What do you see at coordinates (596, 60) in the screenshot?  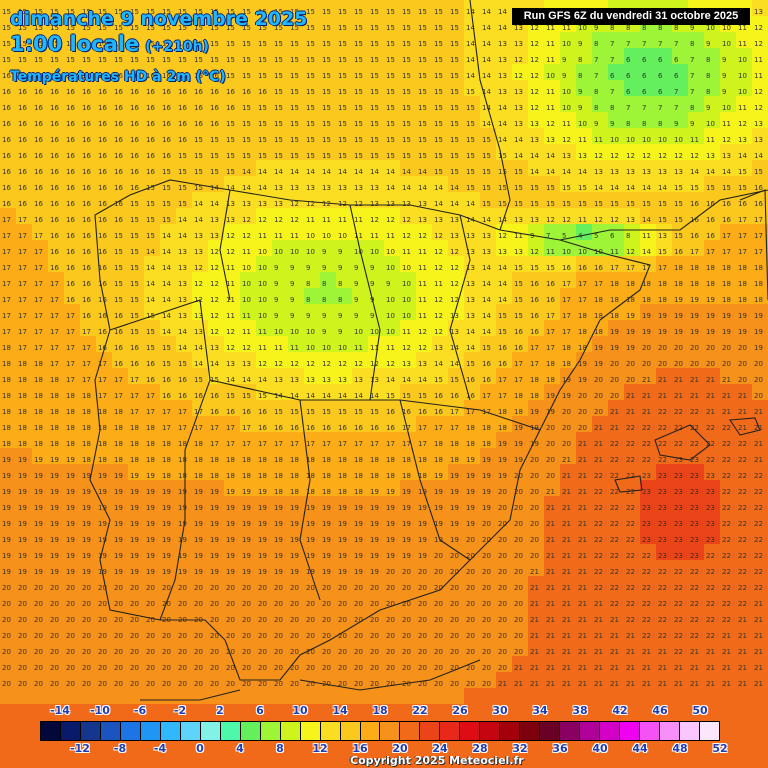 I see `svg-text: 7` at bounding box center [596, 60].